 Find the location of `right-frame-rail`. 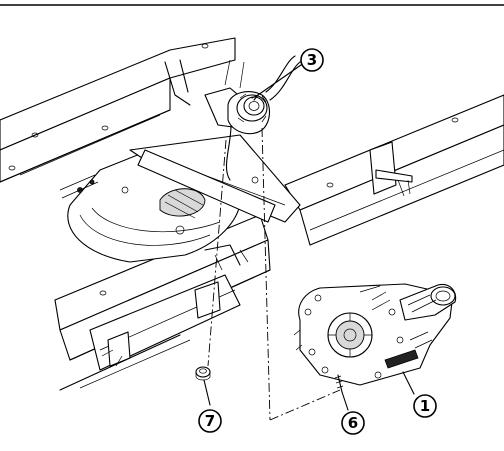

right-frame-rail is located at coordinates (394, 170).